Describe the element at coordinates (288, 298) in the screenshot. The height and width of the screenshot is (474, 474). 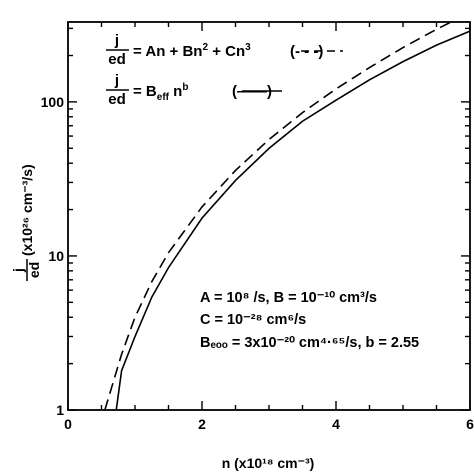
I see `annotation-line-1: A = 10⁸ /s, B = 10⁻¹⁰ cm³/s` at that location.